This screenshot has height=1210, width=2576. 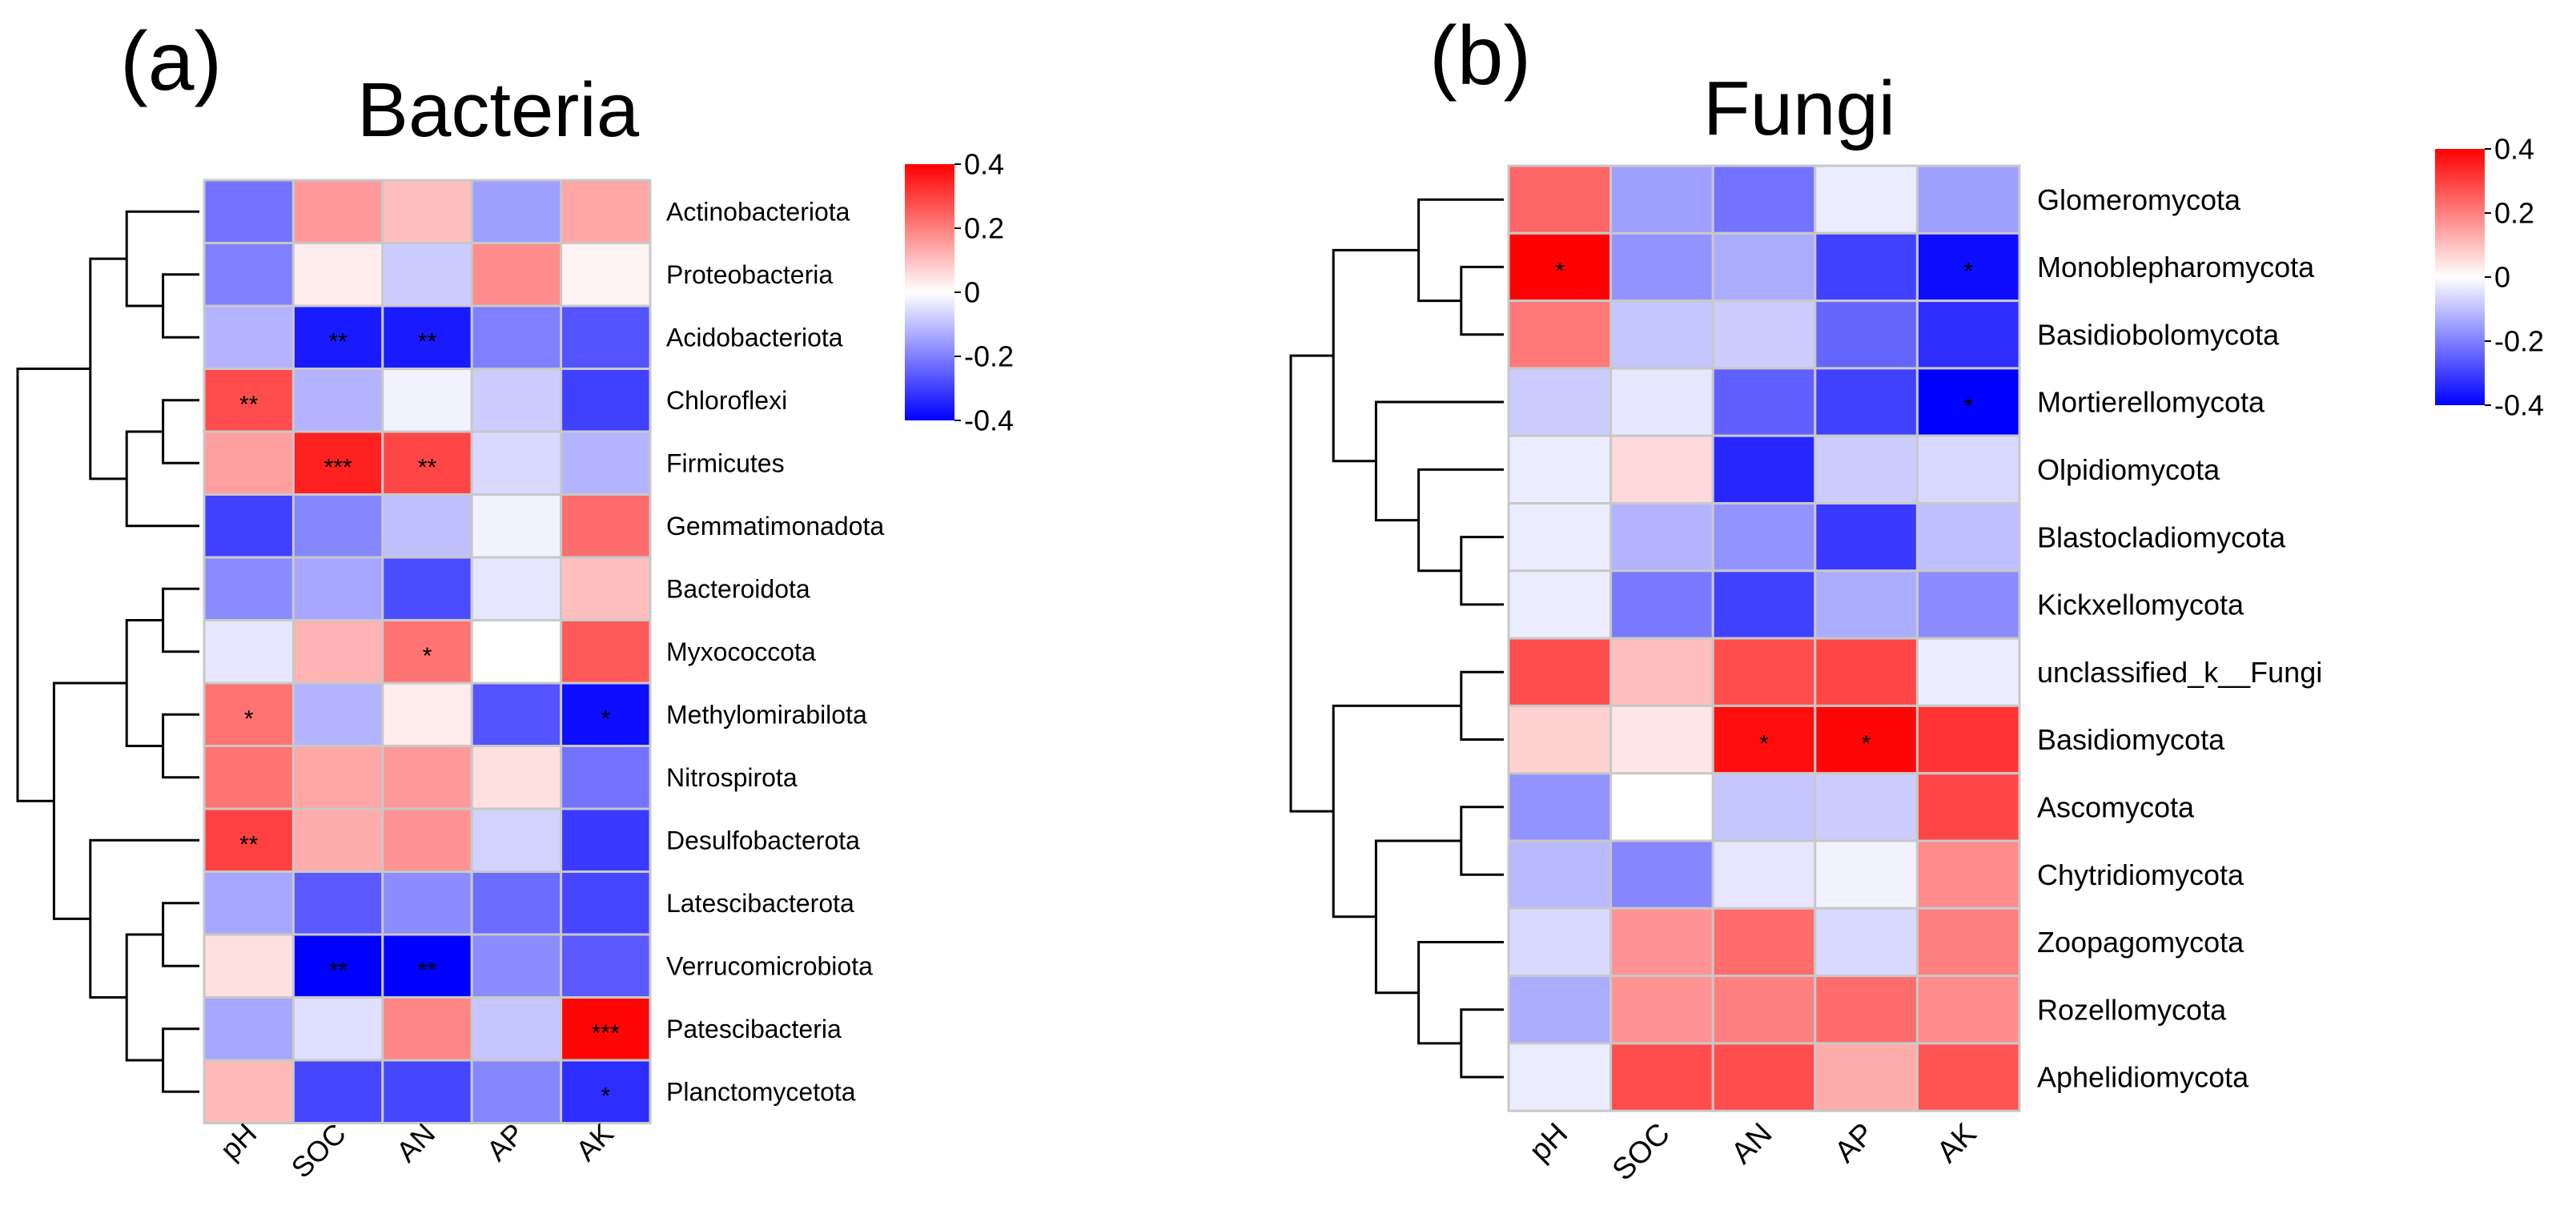 I want to click on panel-label-bacteria: (a), so click(x=171, y=61).